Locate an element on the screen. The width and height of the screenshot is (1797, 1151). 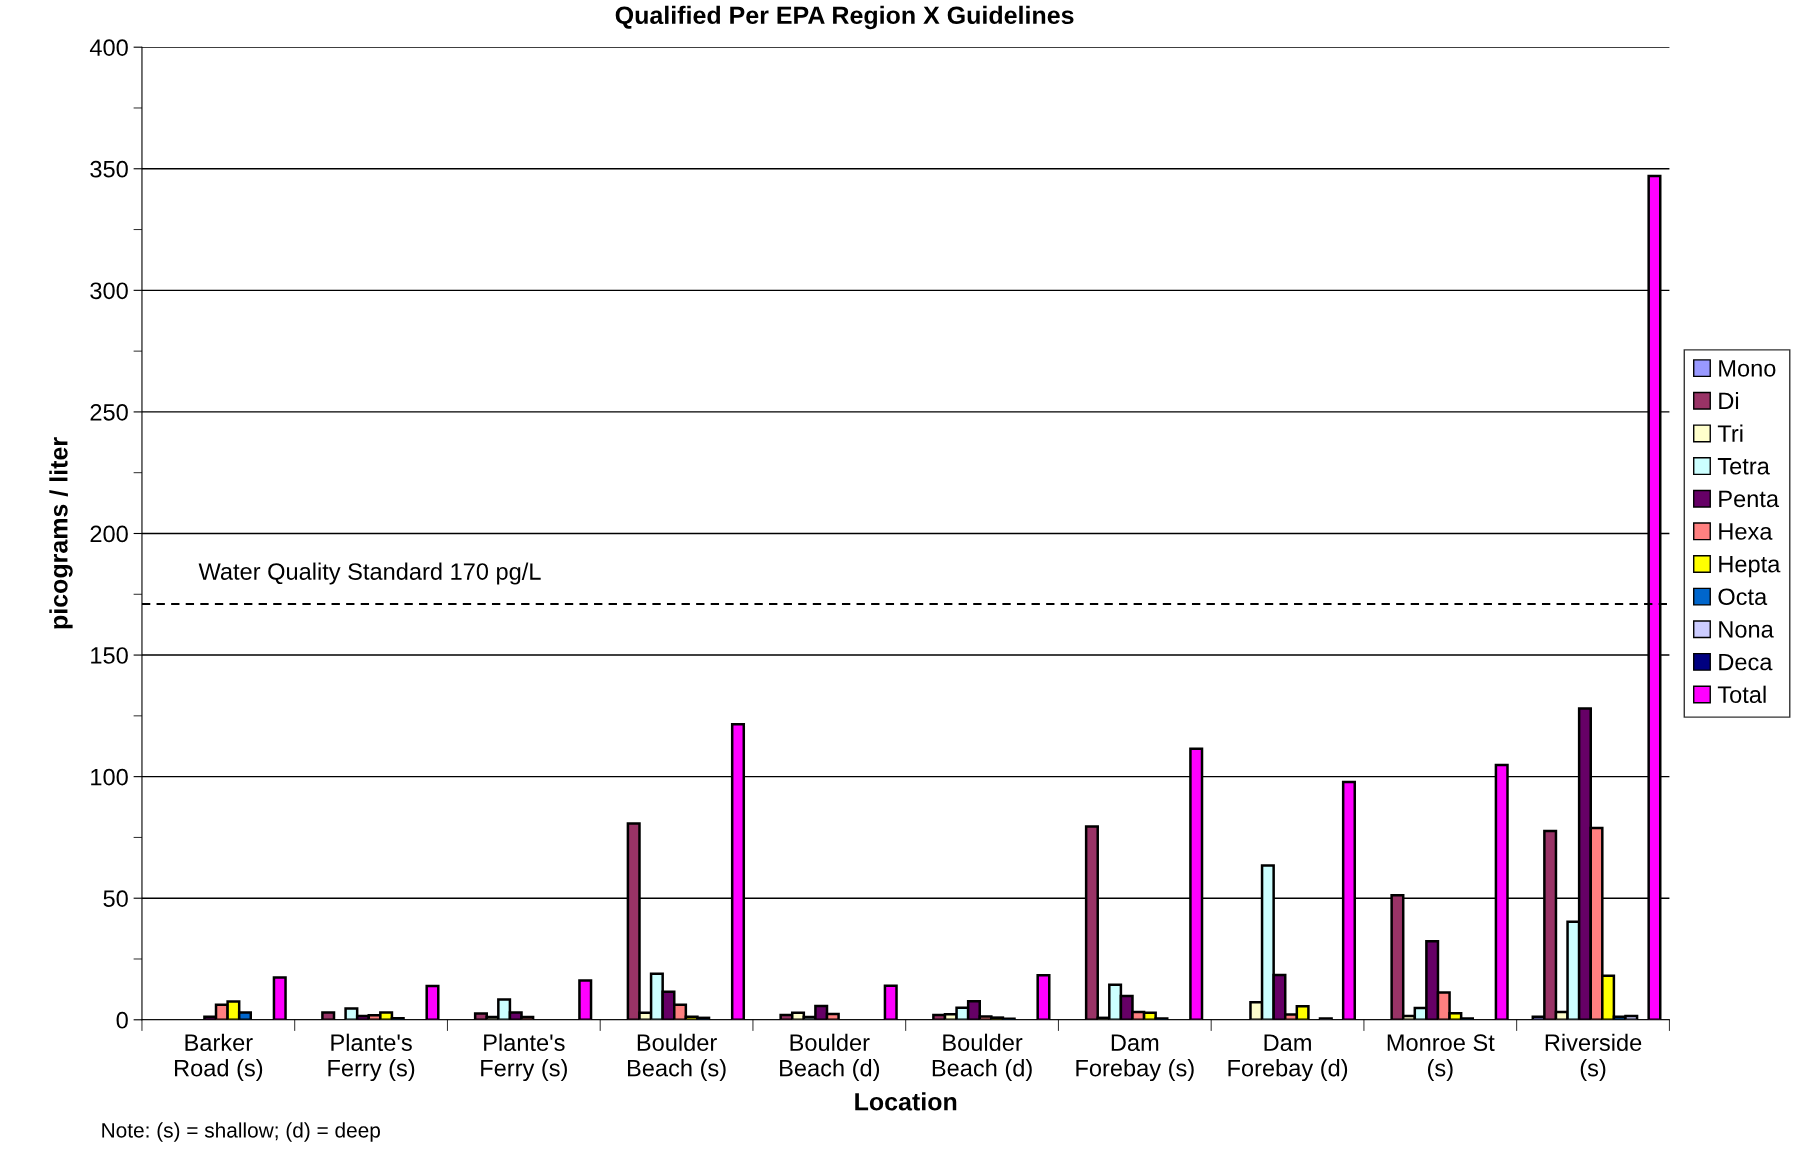
x-tick-label: Dam Forebay (d) is located at coordinates (1288, 1058).